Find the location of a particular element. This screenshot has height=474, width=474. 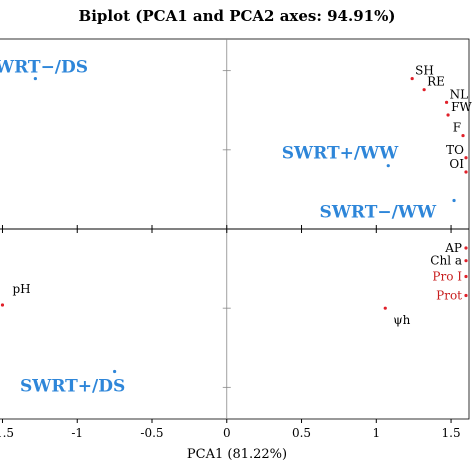

variable-label-0: SH is located at coordinates (424, 71).